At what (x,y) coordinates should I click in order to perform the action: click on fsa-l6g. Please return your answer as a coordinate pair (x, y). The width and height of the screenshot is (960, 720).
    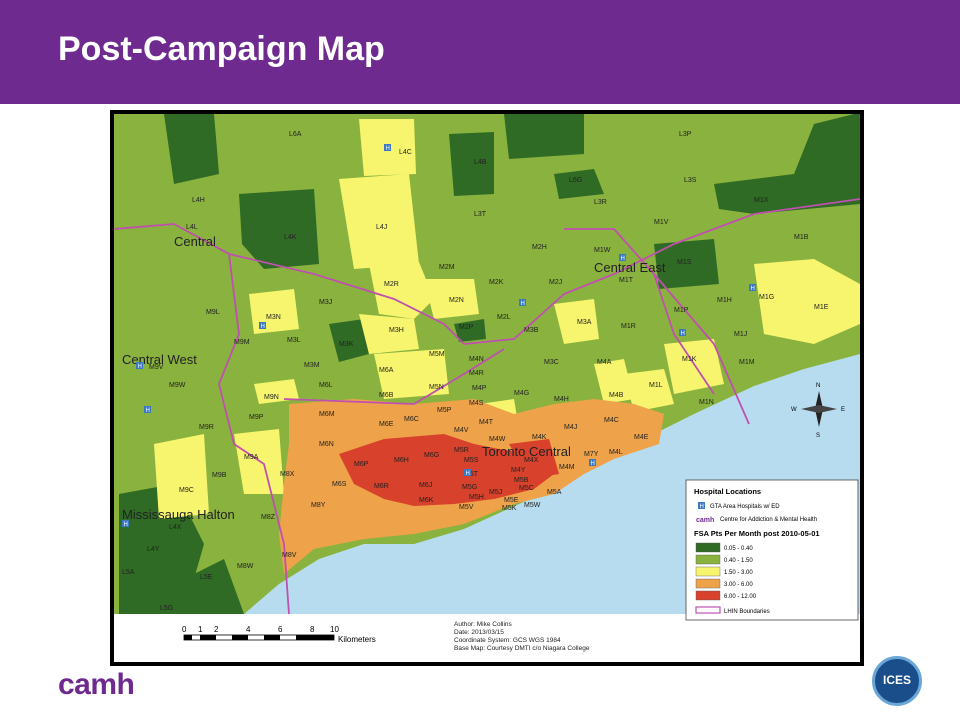
    Looking at the image, I should click on (579, 184).